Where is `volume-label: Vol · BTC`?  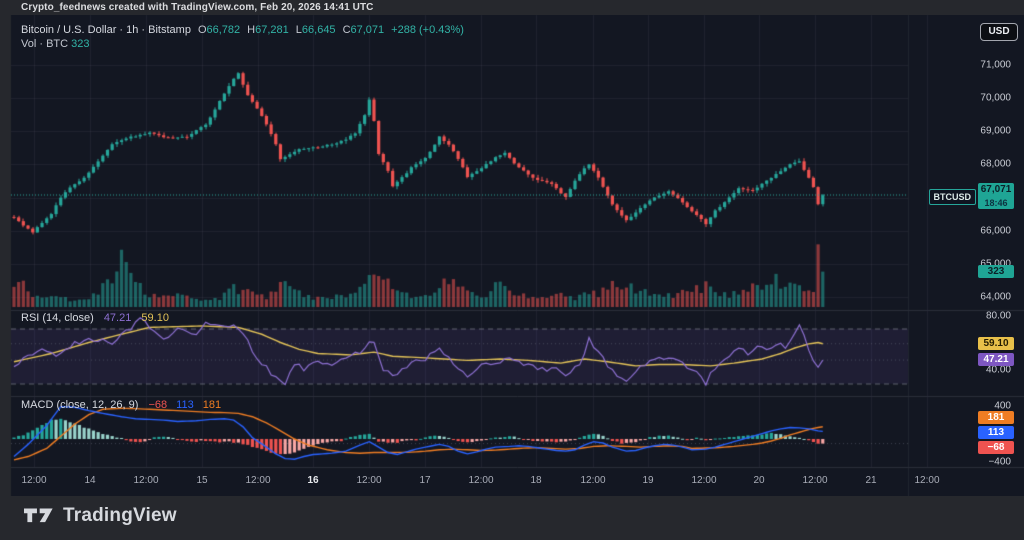 volume-label: Vol · BTC is located at coordinates (45, 44).